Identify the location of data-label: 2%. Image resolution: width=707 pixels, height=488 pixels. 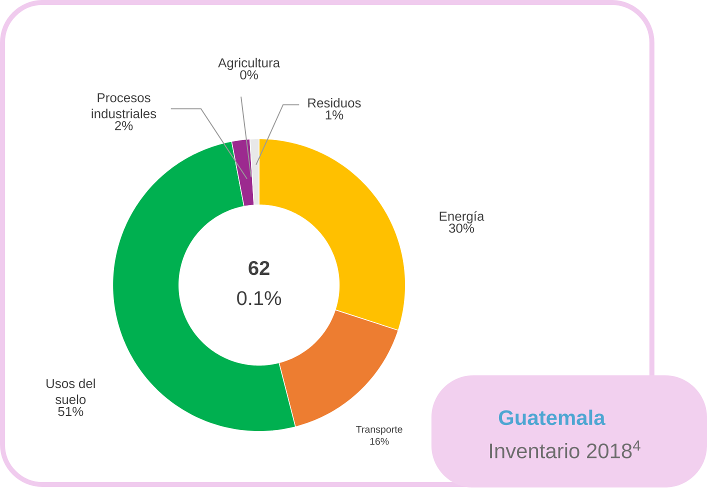
(124, 125).